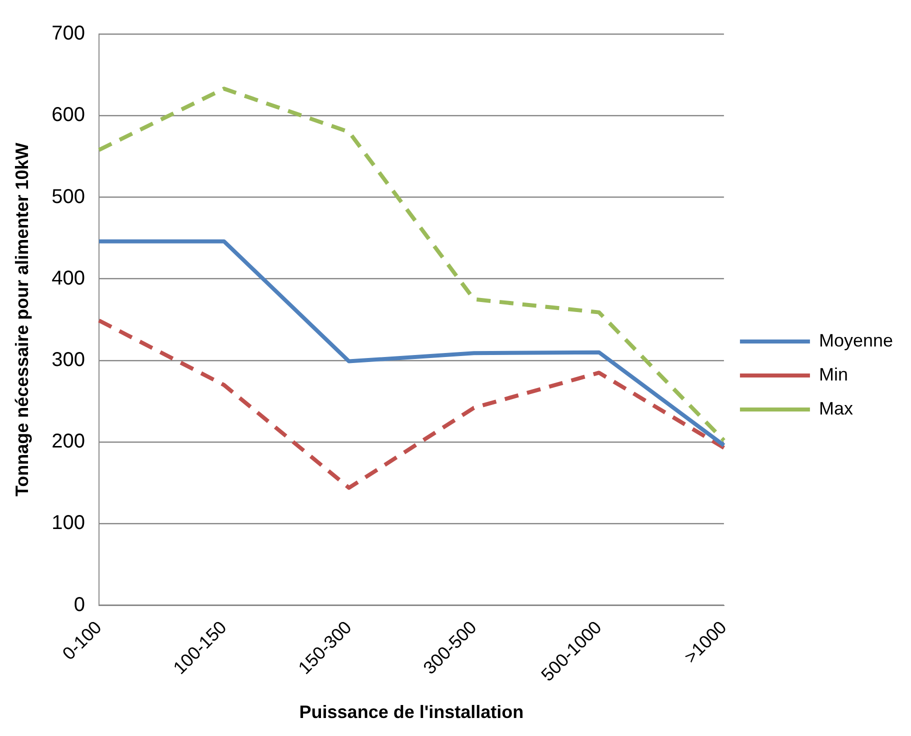 The image size is (911, 736). Describe the element at coordinates (68, 115) in the screenshot. I see `y-tick-label: 600` at that location.